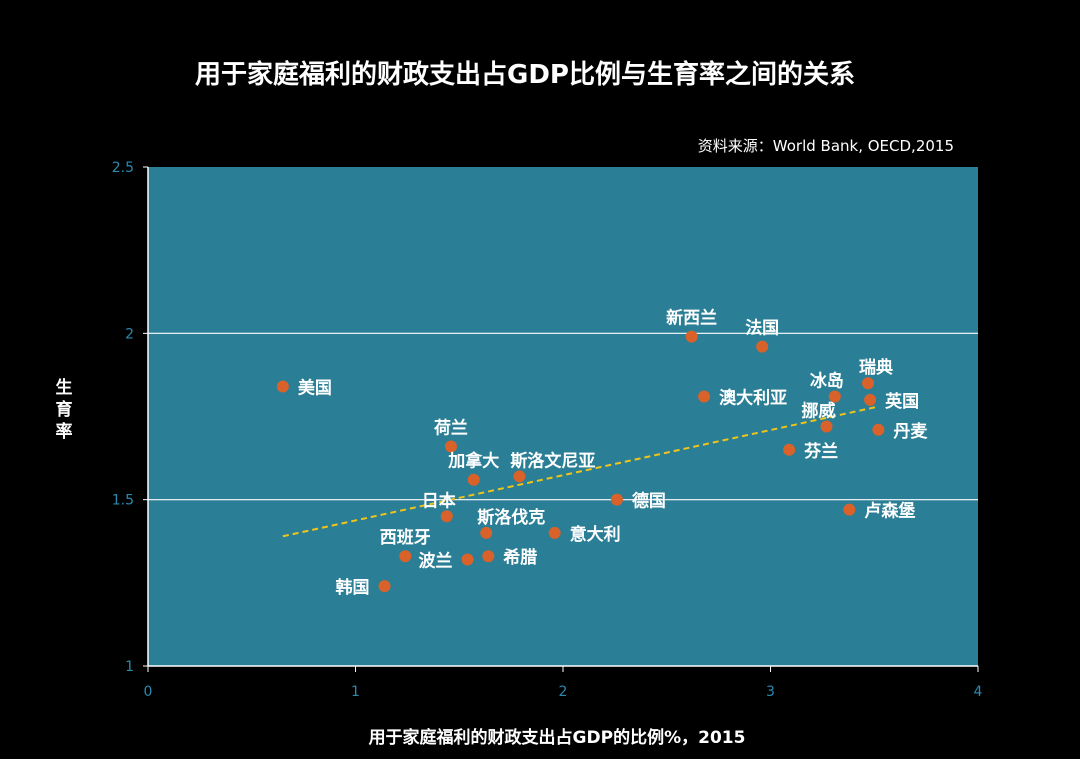 This screenshot has width=1080, height=759. I want to click on point-label-17: 意大利, so click(595, 534).